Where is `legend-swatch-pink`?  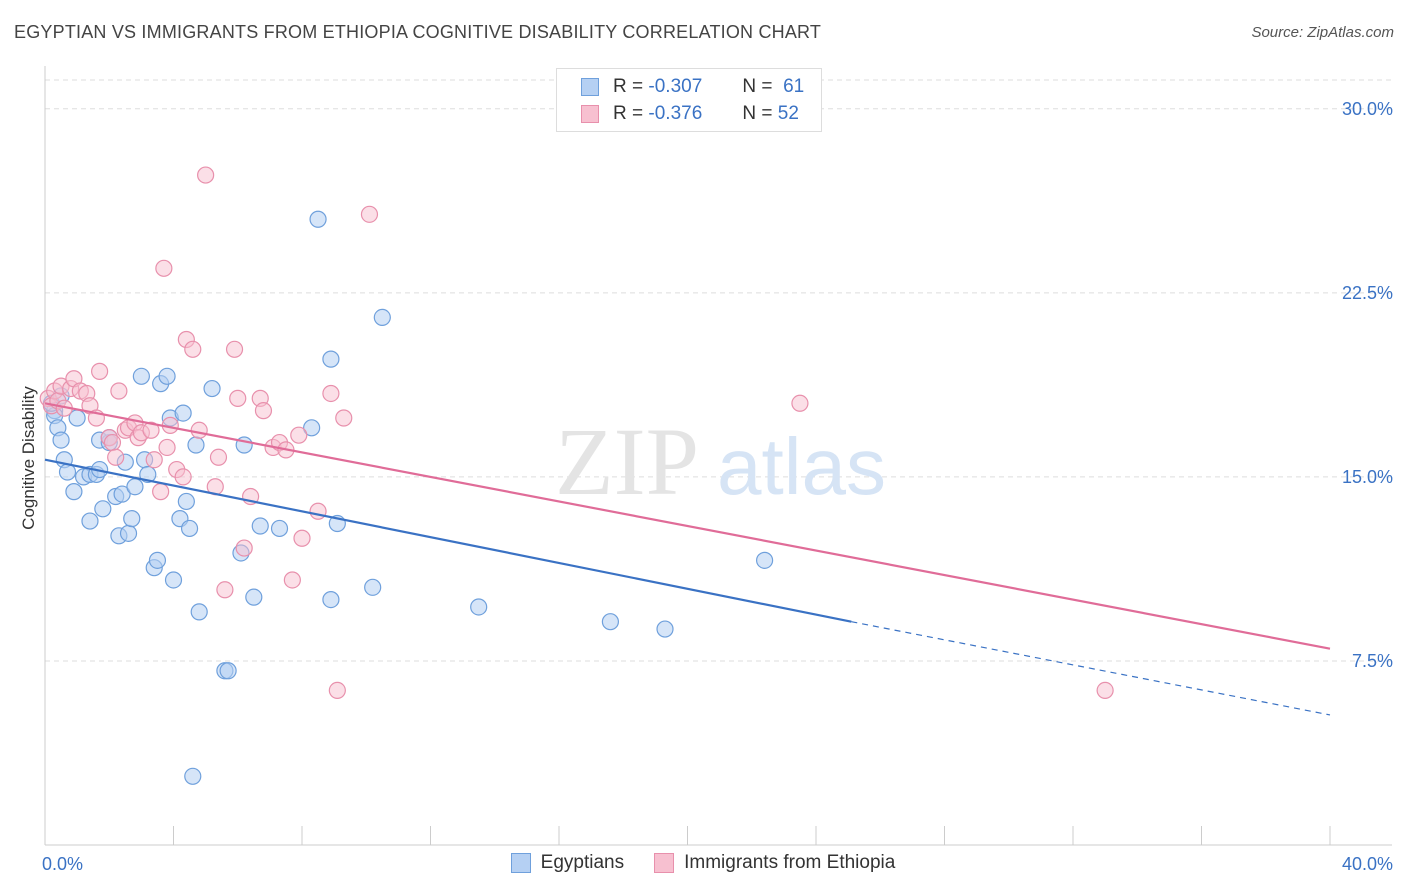 legend-swatch-pink is located at coordinates (590, 114).